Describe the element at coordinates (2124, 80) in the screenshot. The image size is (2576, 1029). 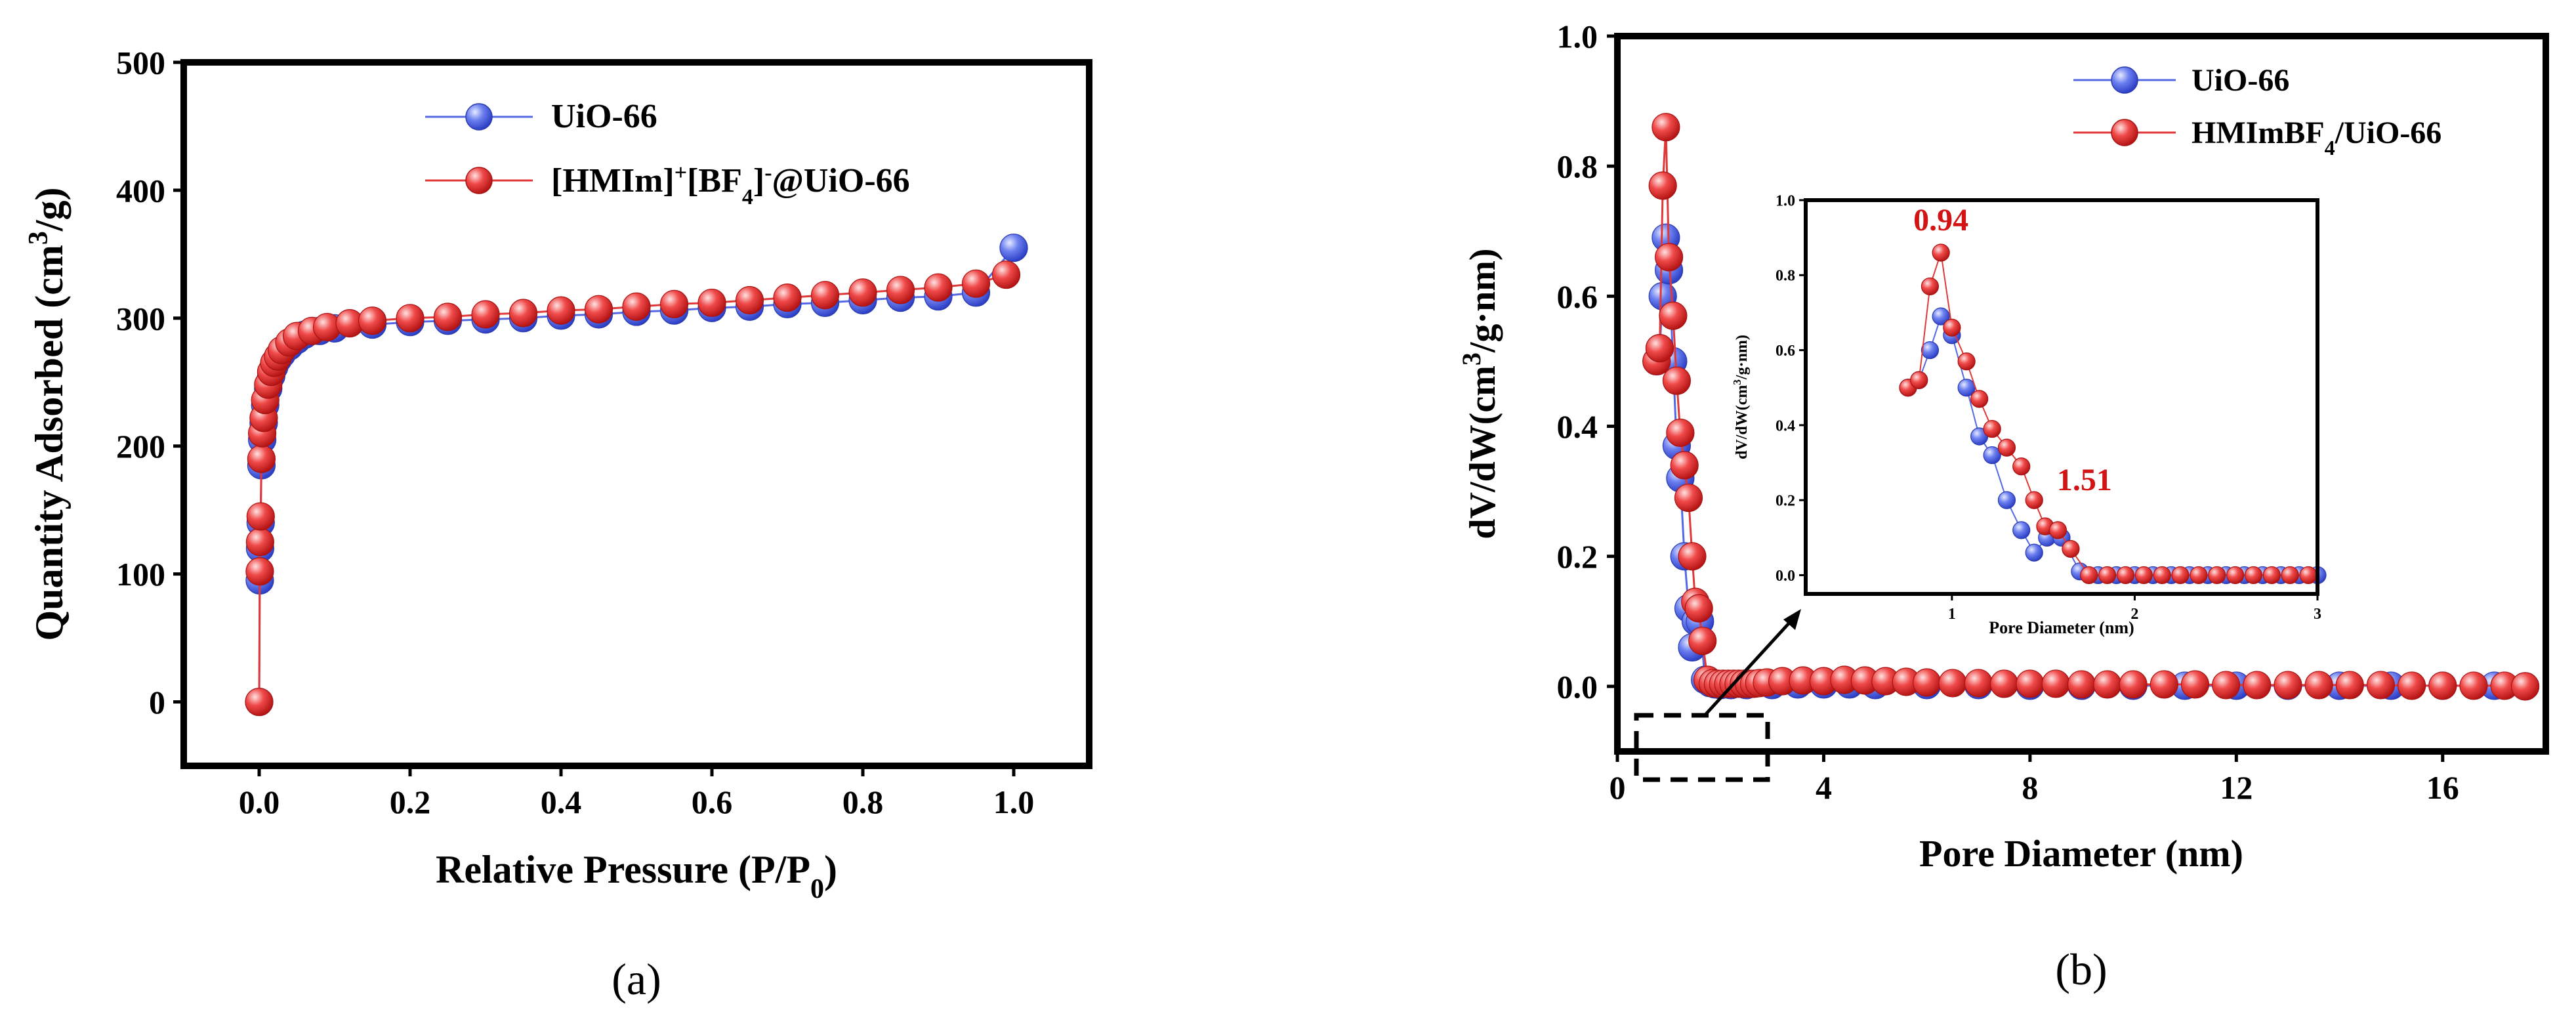
I see `legend-b-uio66-marker` at that location.